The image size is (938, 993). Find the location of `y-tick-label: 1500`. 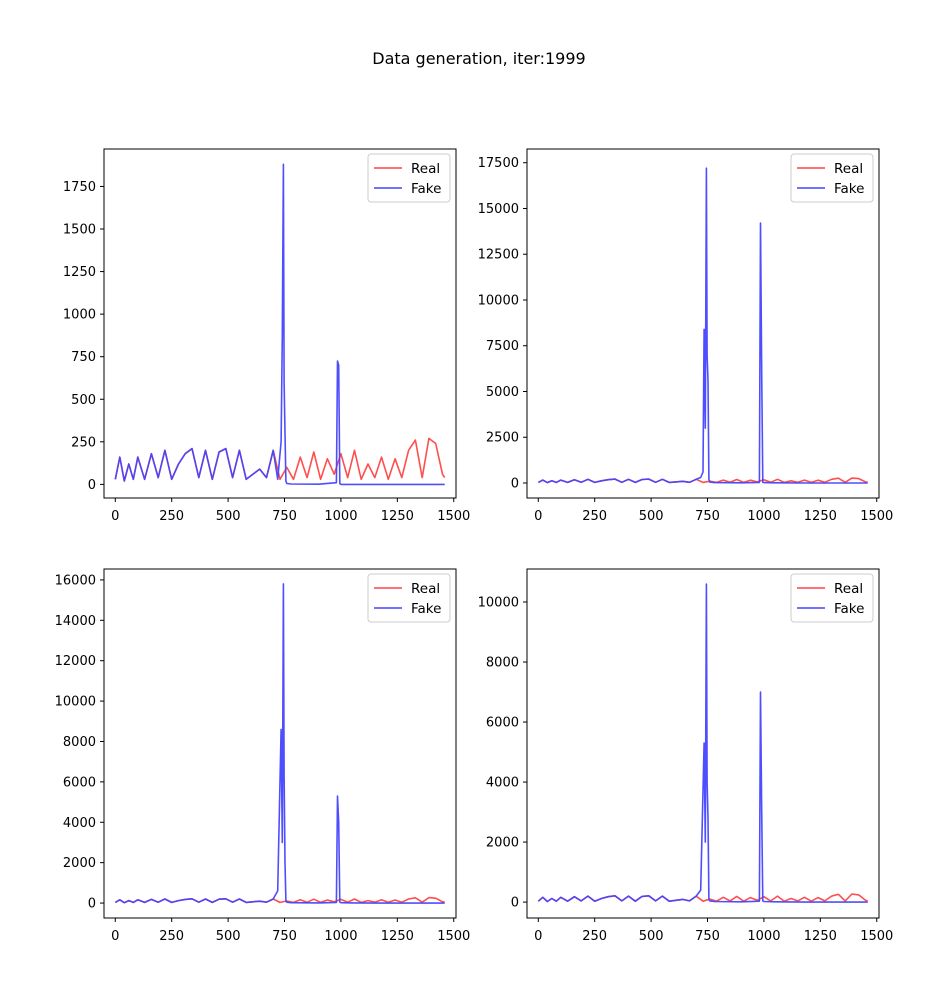

y-tick-label: 1500 is located at coordinates (79, 230).